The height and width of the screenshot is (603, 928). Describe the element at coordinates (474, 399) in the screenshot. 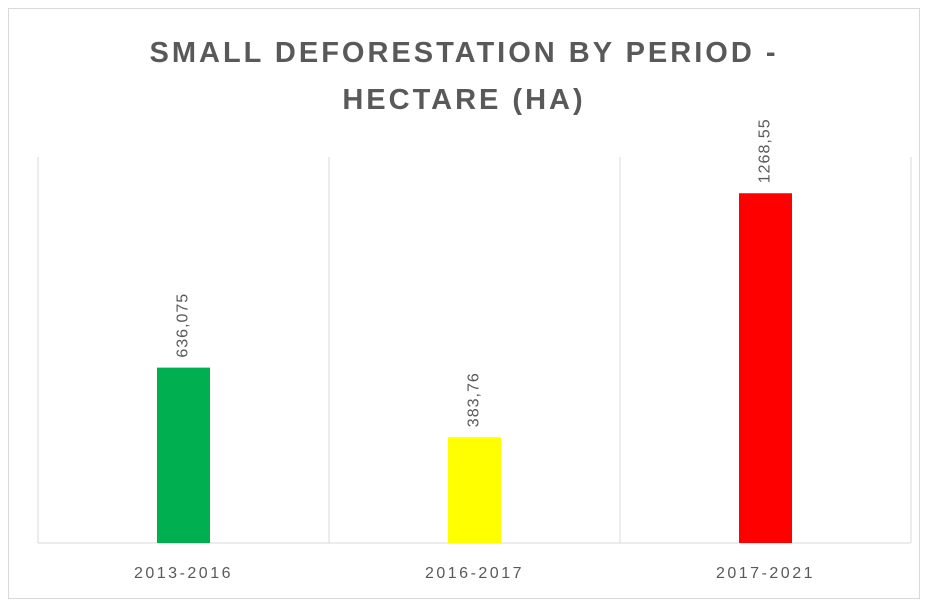

I see `data-label: 383,76` at that location.